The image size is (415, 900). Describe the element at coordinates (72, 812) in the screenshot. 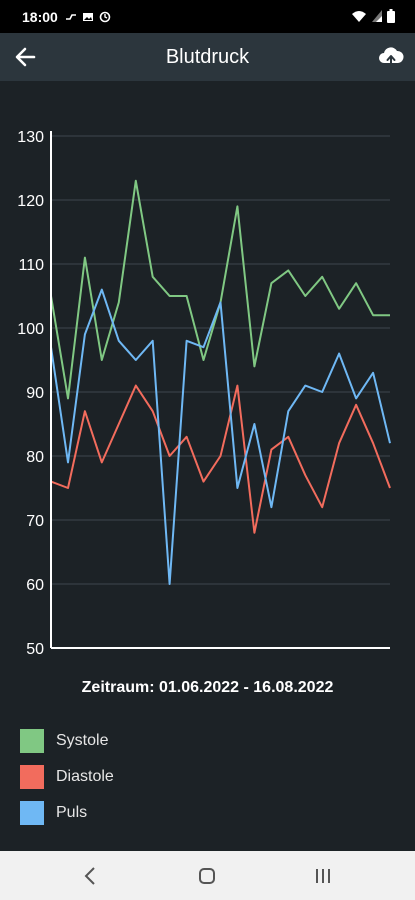

I see `legend-label-puls: Puls` at that location.